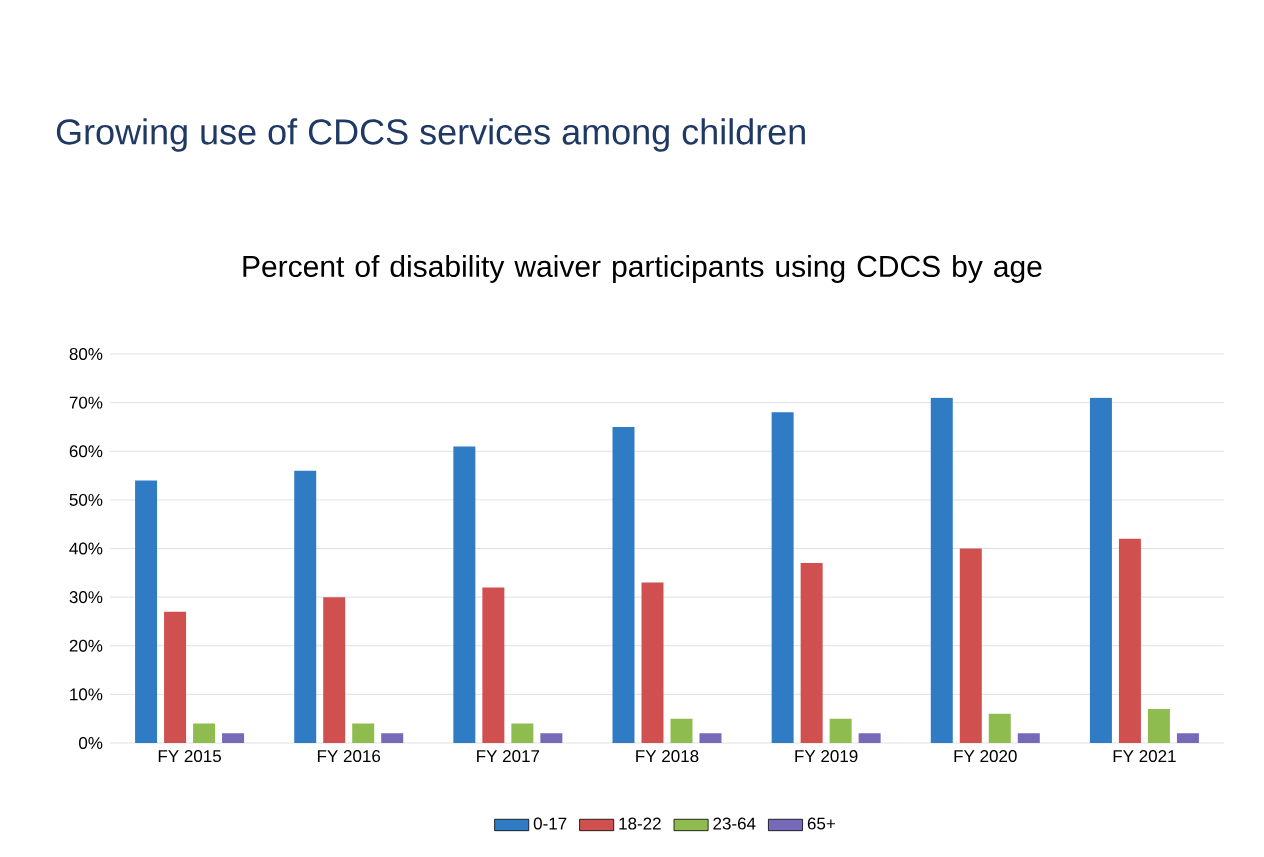 The width and height of the screenshot is (1264, 857). Describe the element at coordinates (91, 743) in the screenshot. I see `y-tick-label: 0%` at that location.